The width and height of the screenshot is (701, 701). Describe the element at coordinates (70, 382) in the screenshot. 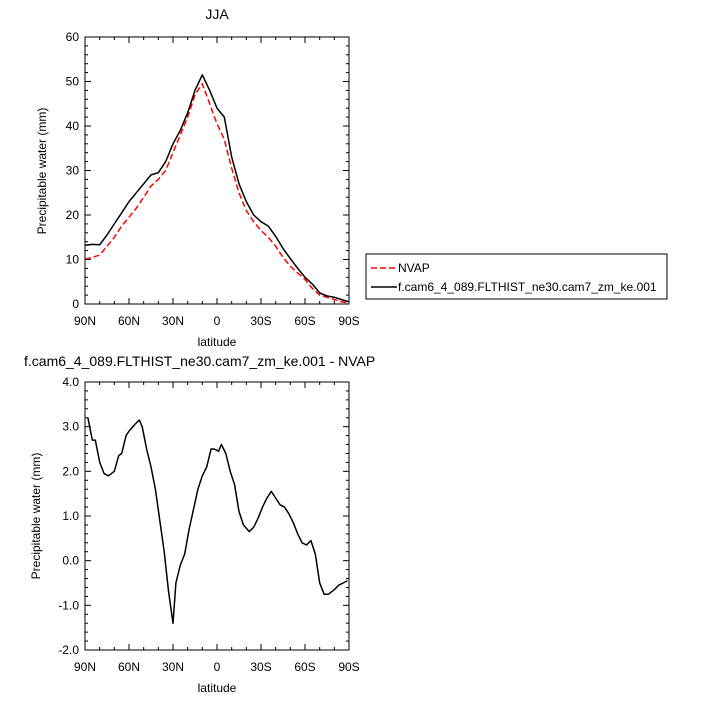

I see `bottom-chart-y-tick-label: 4.0` at that location.